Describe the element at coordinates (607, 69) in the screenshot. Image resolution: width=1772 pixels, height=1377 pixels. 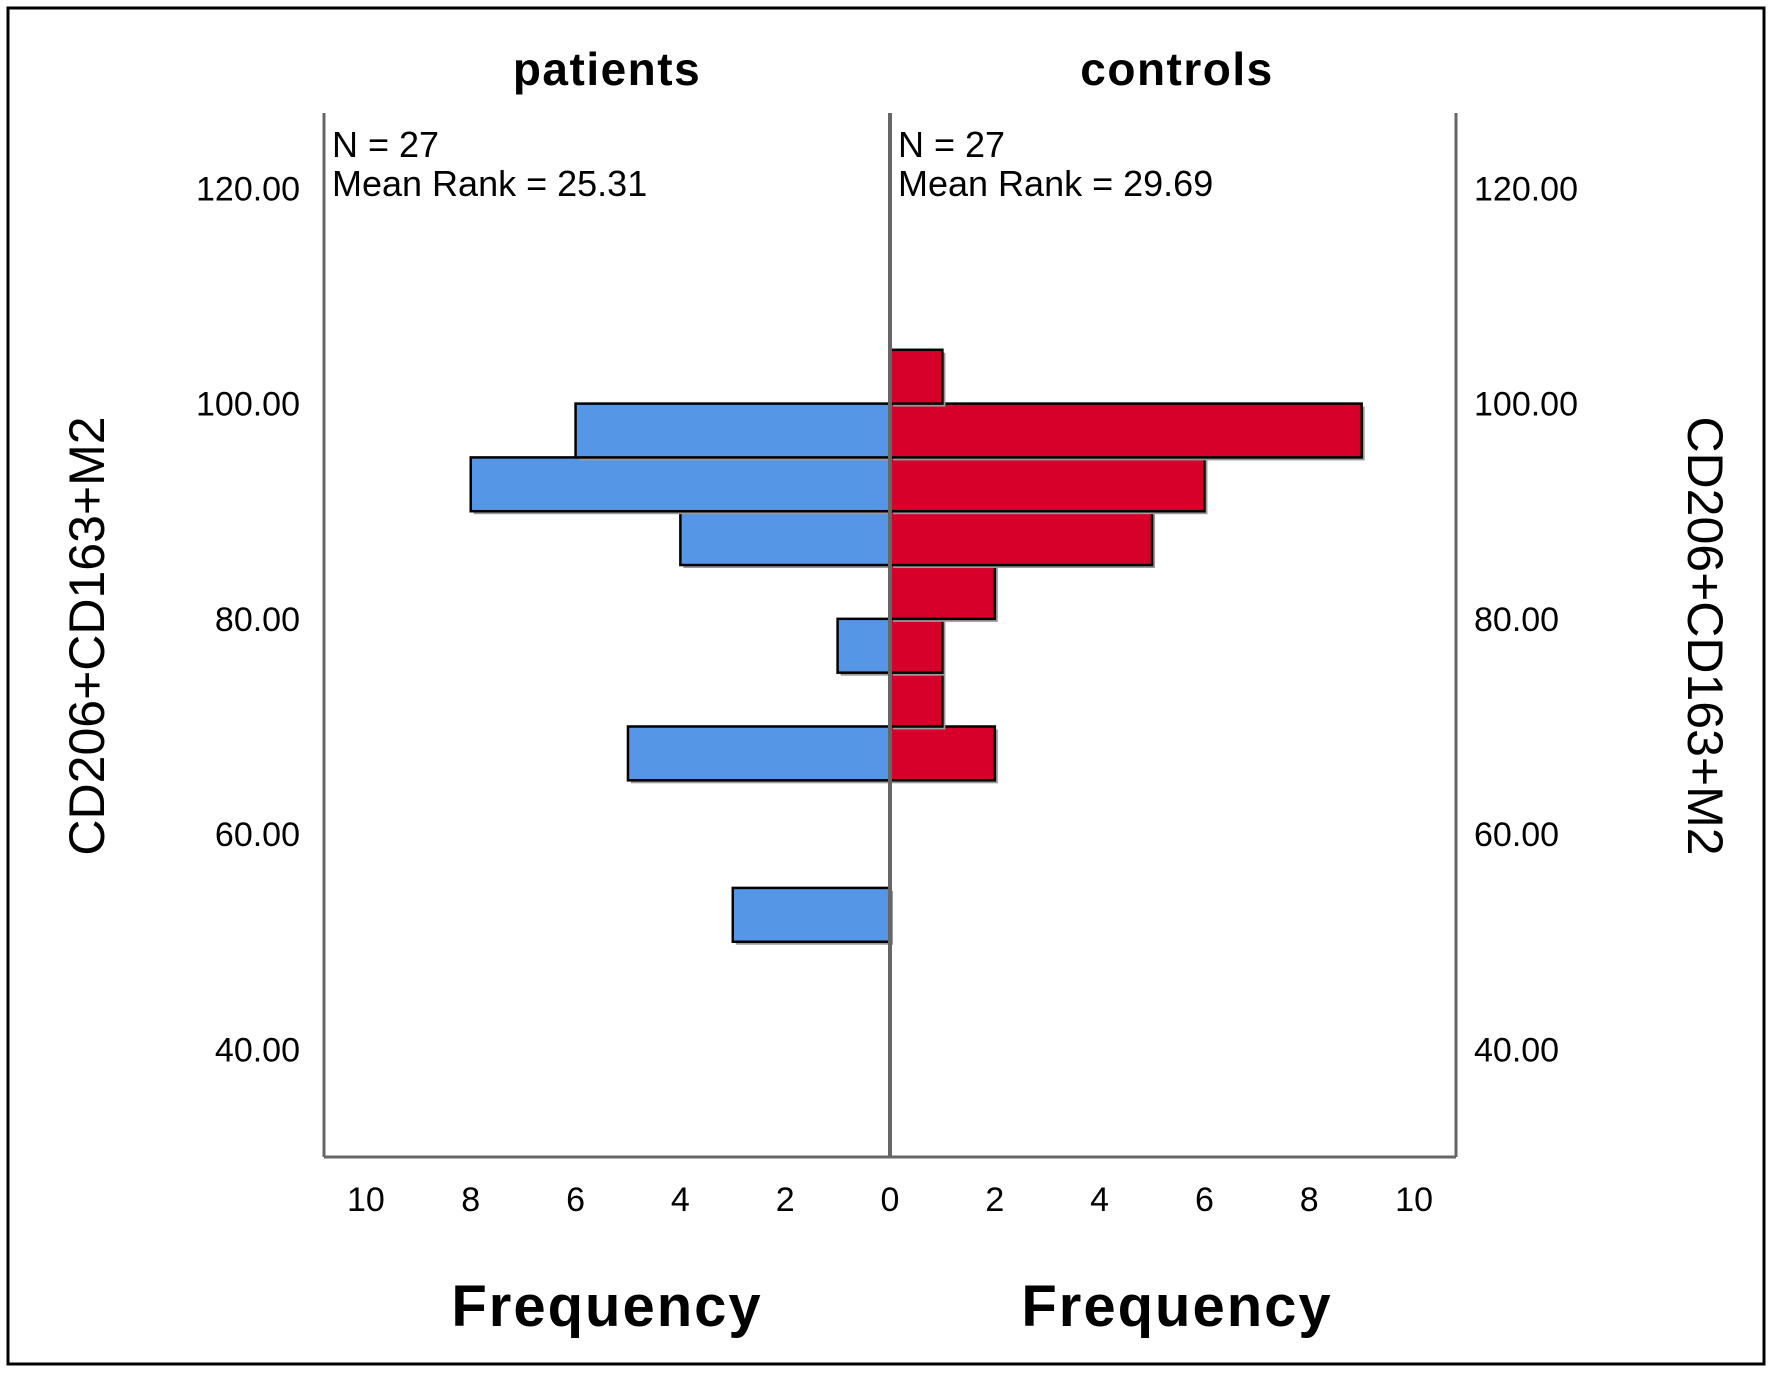
I see `panel-title-patients: patients` at that location.